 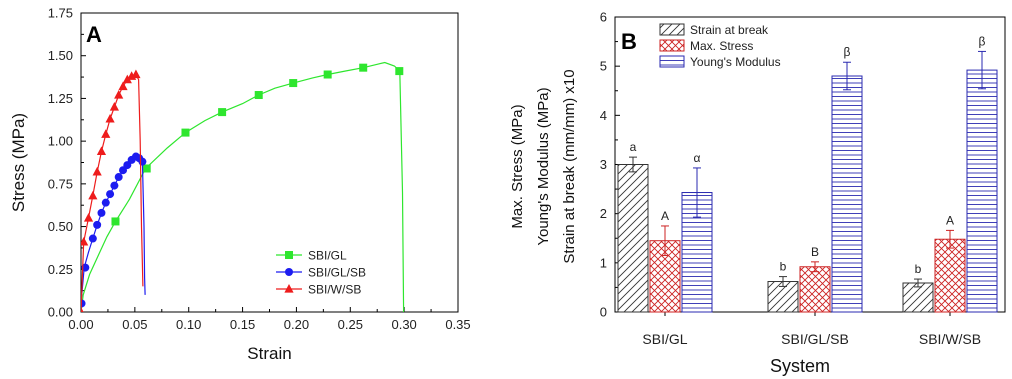 I want to click on y-axis-title-line: Max. Stress (MPa), so click(x=517, y=166).